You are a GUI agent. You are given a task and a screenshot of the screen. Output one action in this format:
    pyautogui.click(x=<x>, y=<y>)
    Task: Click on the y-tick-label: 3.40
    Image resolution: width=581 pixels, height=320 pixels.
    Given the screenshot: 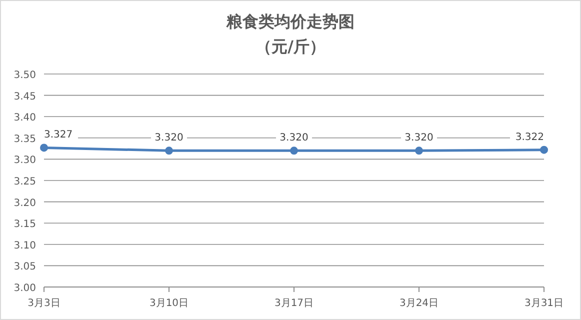 What is the action you would take?
    pyautogui.click(x=25, y=118)
    